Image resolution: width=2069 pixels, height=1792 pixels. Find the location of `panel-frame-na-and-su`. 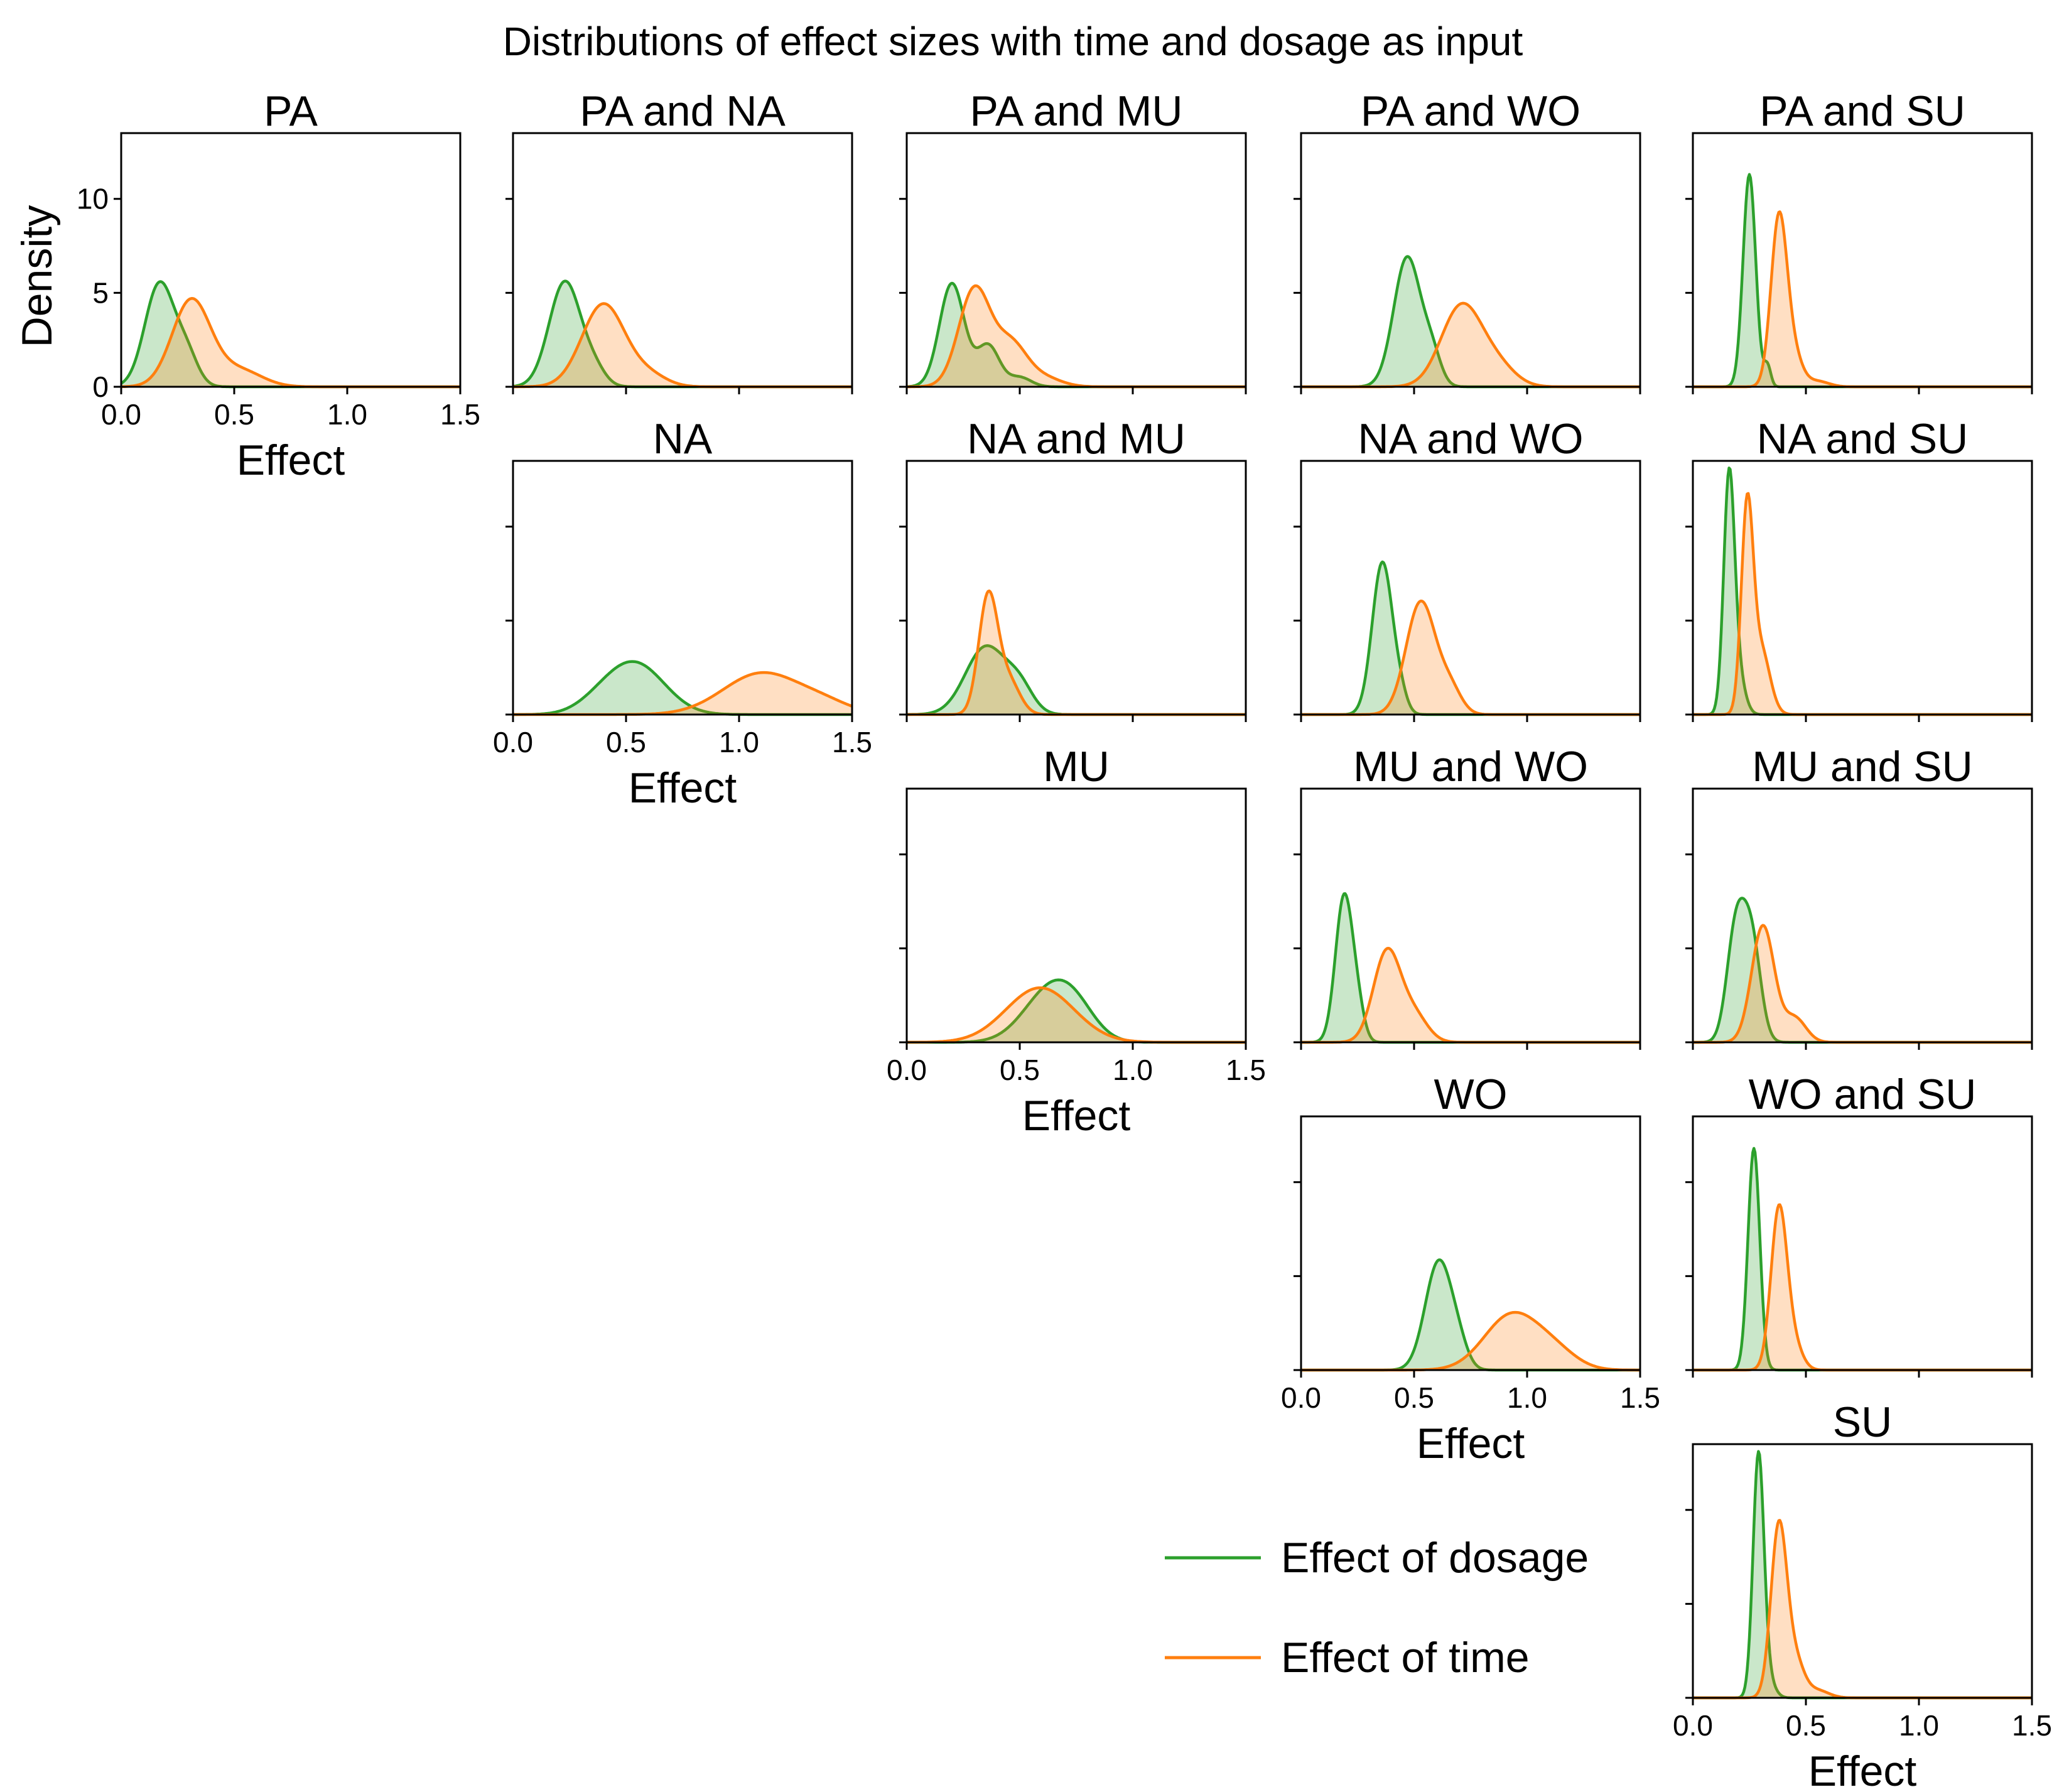

panel-frame-na-and-su is located at coordinates (1863, 588).